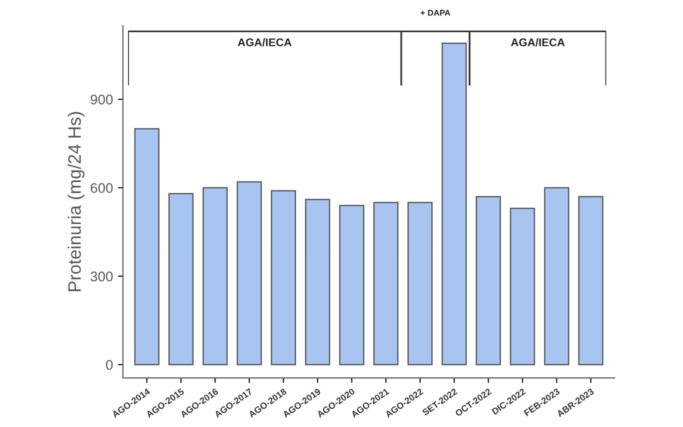 The width and height of the screenshot is (683, 427). What do you see at coordinates (101, 188) in the screenshot?
I see `y-tick-label: 600` at bounding box center [101, 188].